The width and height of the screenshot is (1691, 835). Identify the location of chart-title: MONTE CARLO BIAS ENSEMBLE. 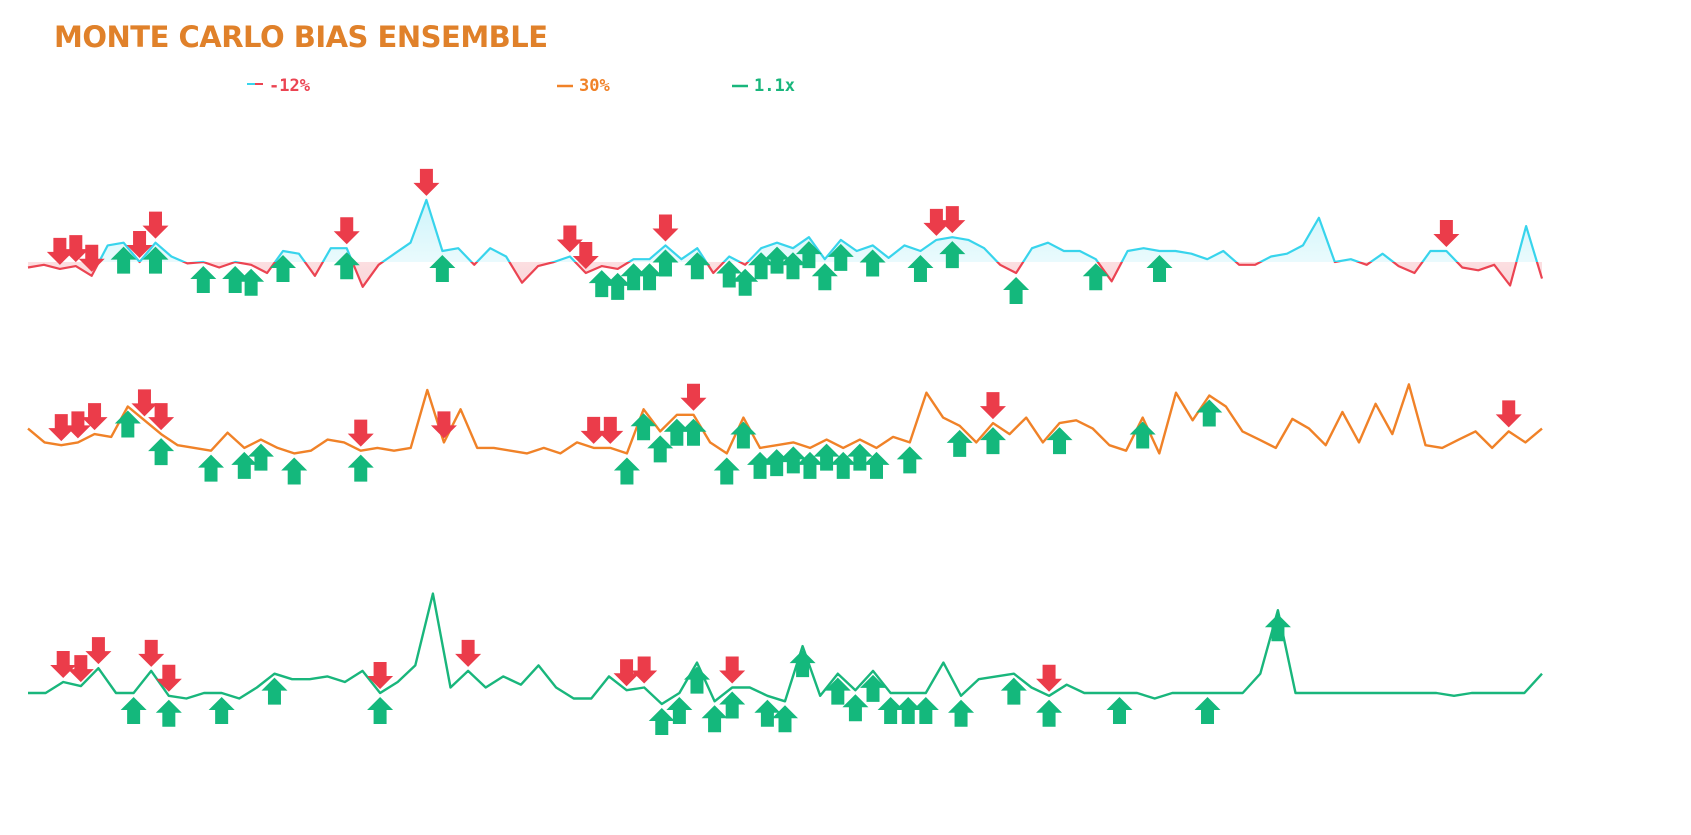
(301, 37).